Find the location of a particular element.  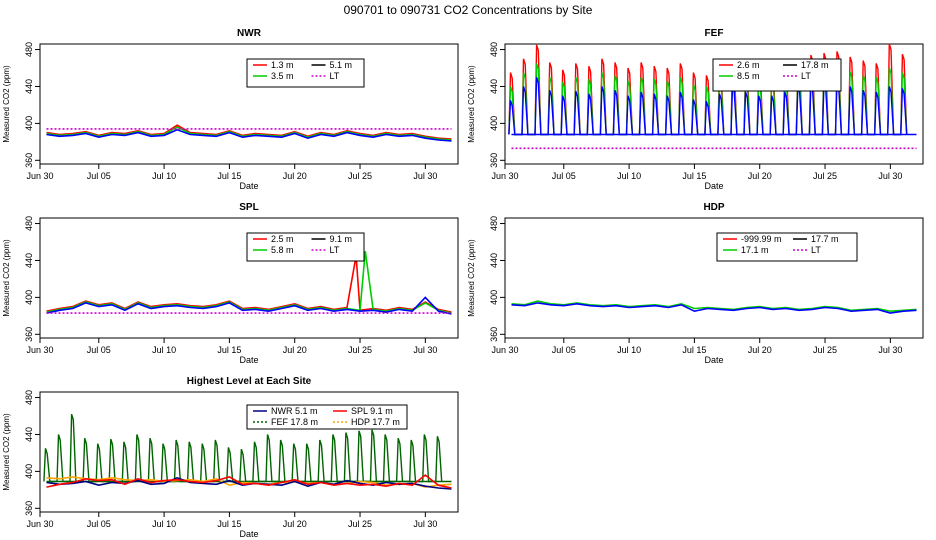

legend-box-highest is located at coordinates (327, 417).